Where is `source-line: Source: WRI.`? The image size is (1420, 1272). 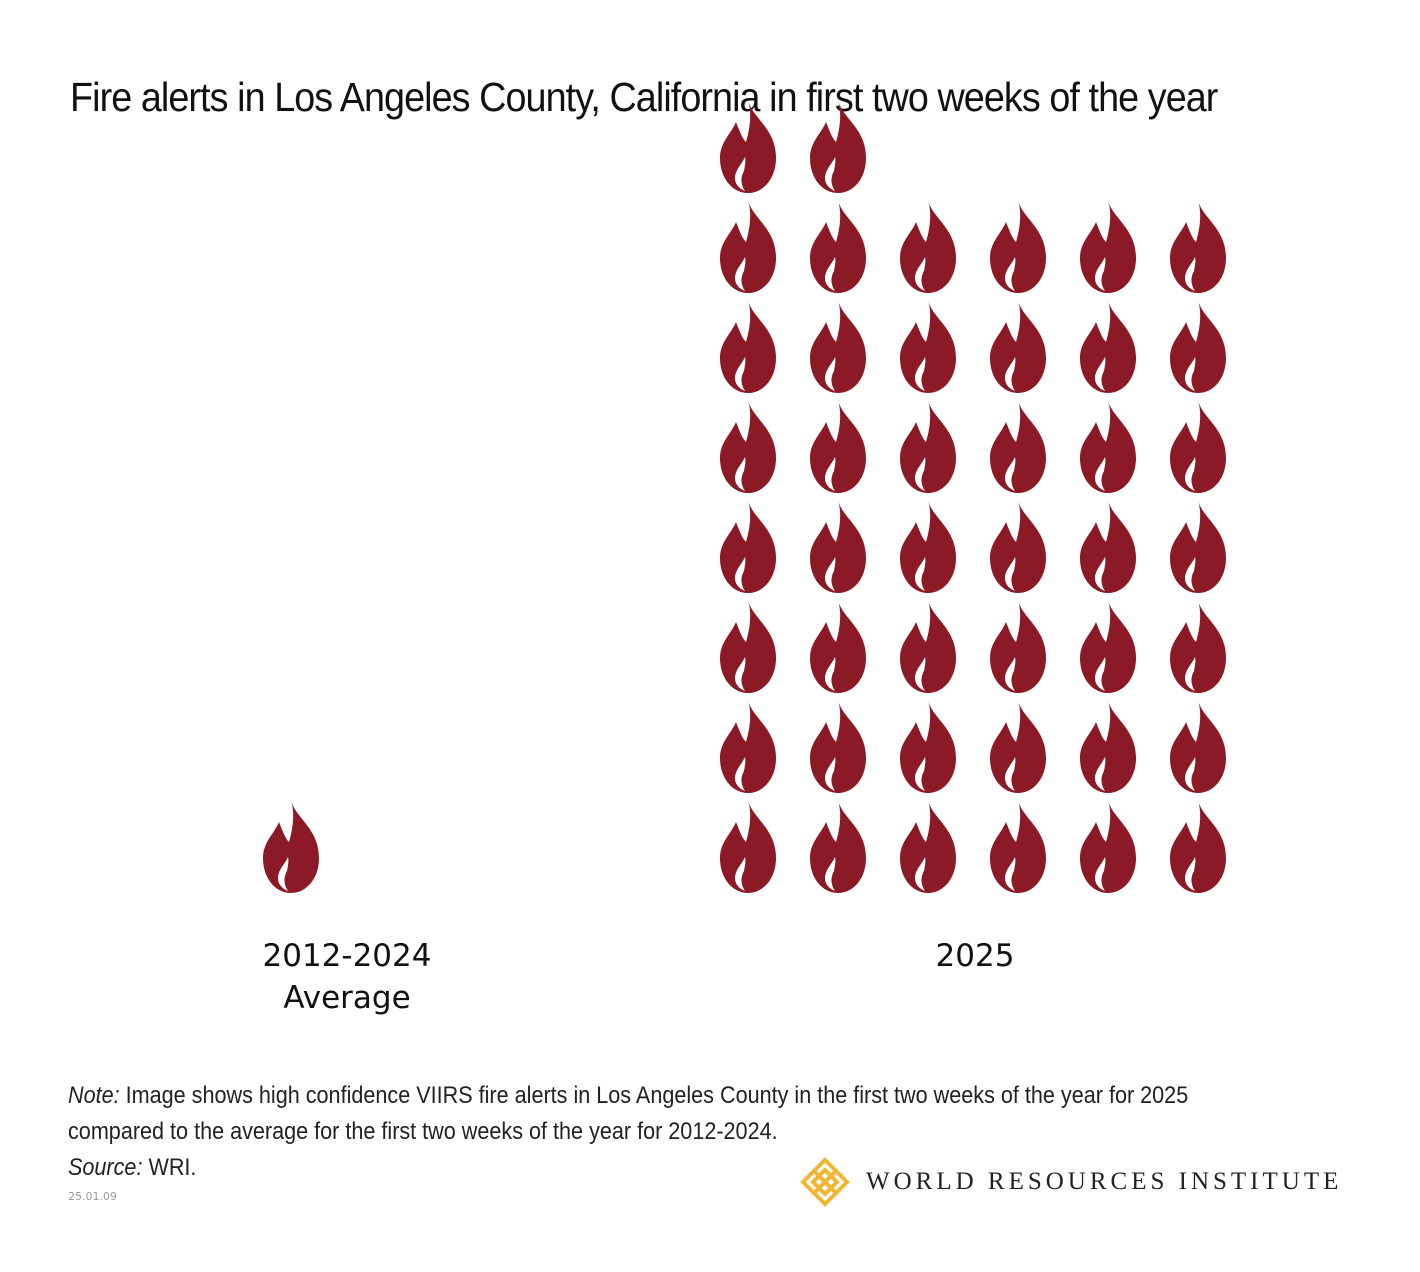 source-line: Source: WRI. is located at coordinates (628, 1168).